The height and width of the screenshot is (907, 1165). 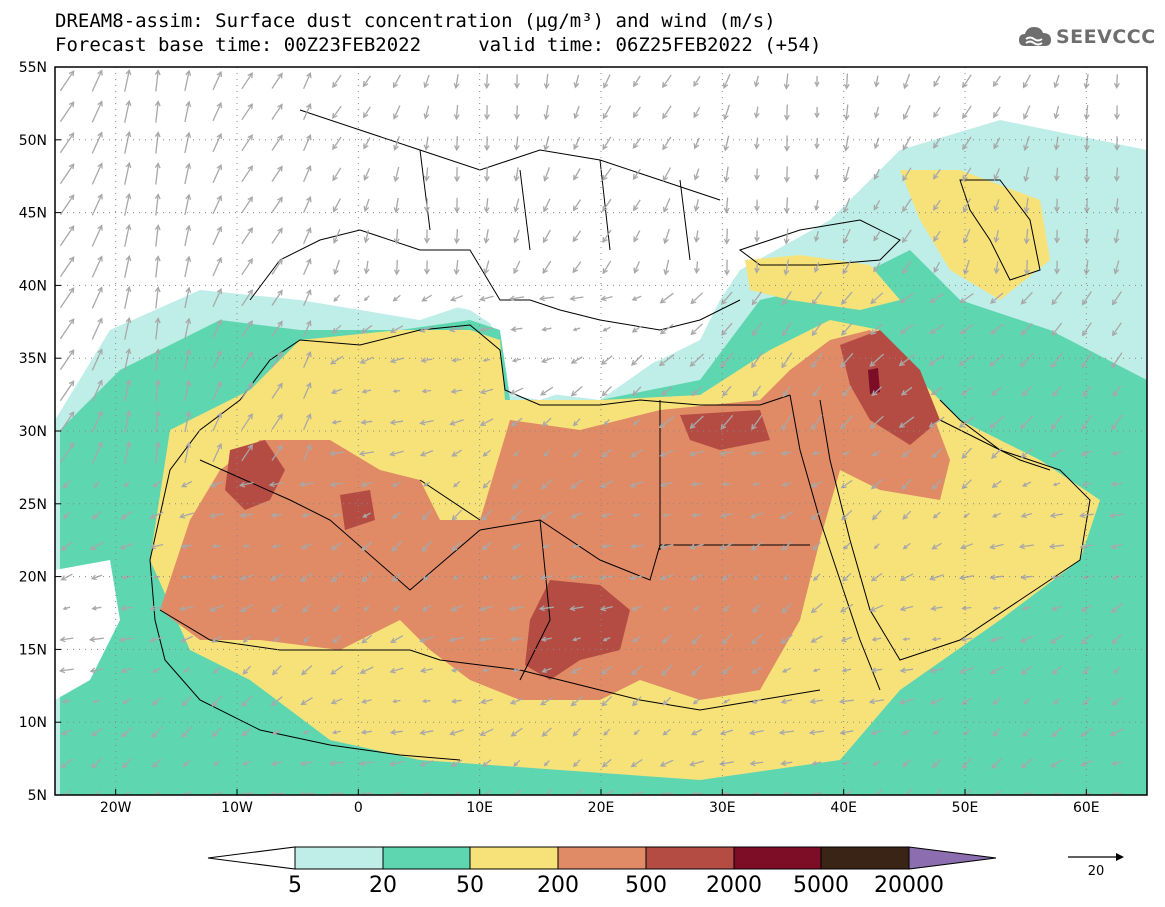 What do you see at coordinates (734, 885) in the screenshot?
I see `colorbar-label: 2000` at bounding box center [734, 885].